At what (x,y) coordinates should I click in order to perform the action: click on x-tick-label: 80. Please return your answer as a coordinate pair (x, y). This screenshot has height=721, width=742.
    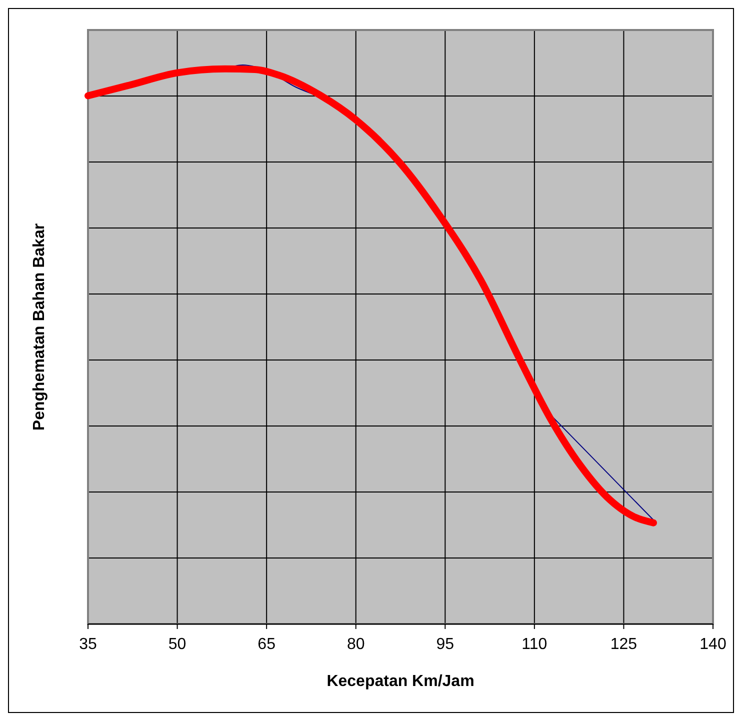
    Looking at the image, I should click on (355, 644).